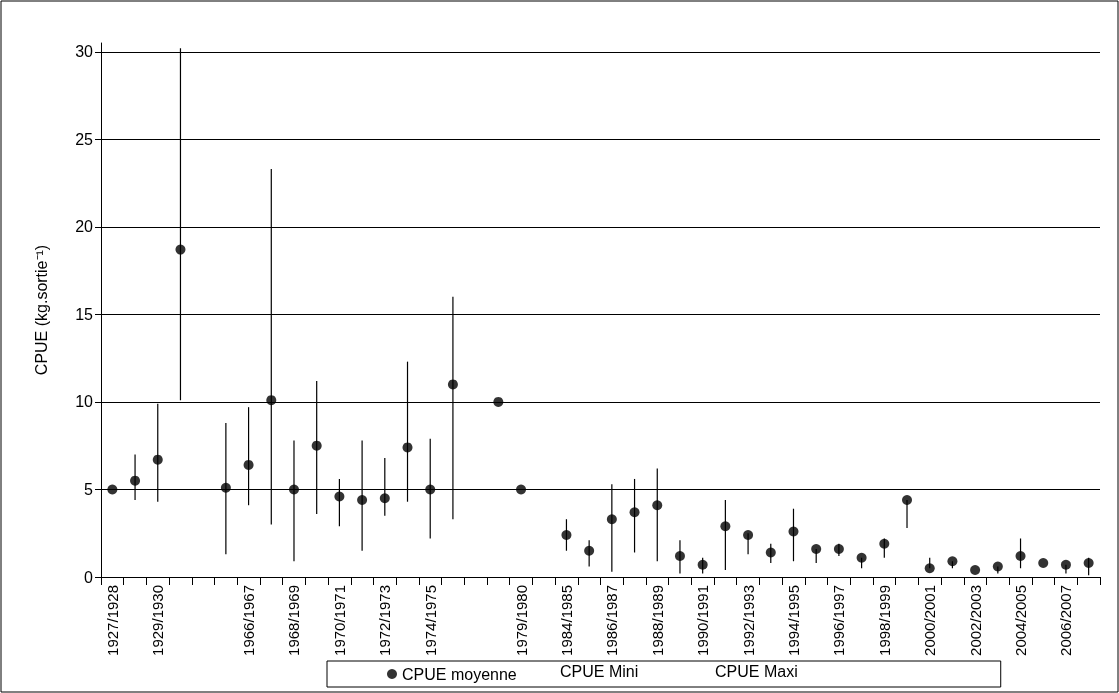  What do you see at coordinates (112, 620) in the screenshot?
I see `x-tick-label: 1927/1928` at bounding box center [112, 620].